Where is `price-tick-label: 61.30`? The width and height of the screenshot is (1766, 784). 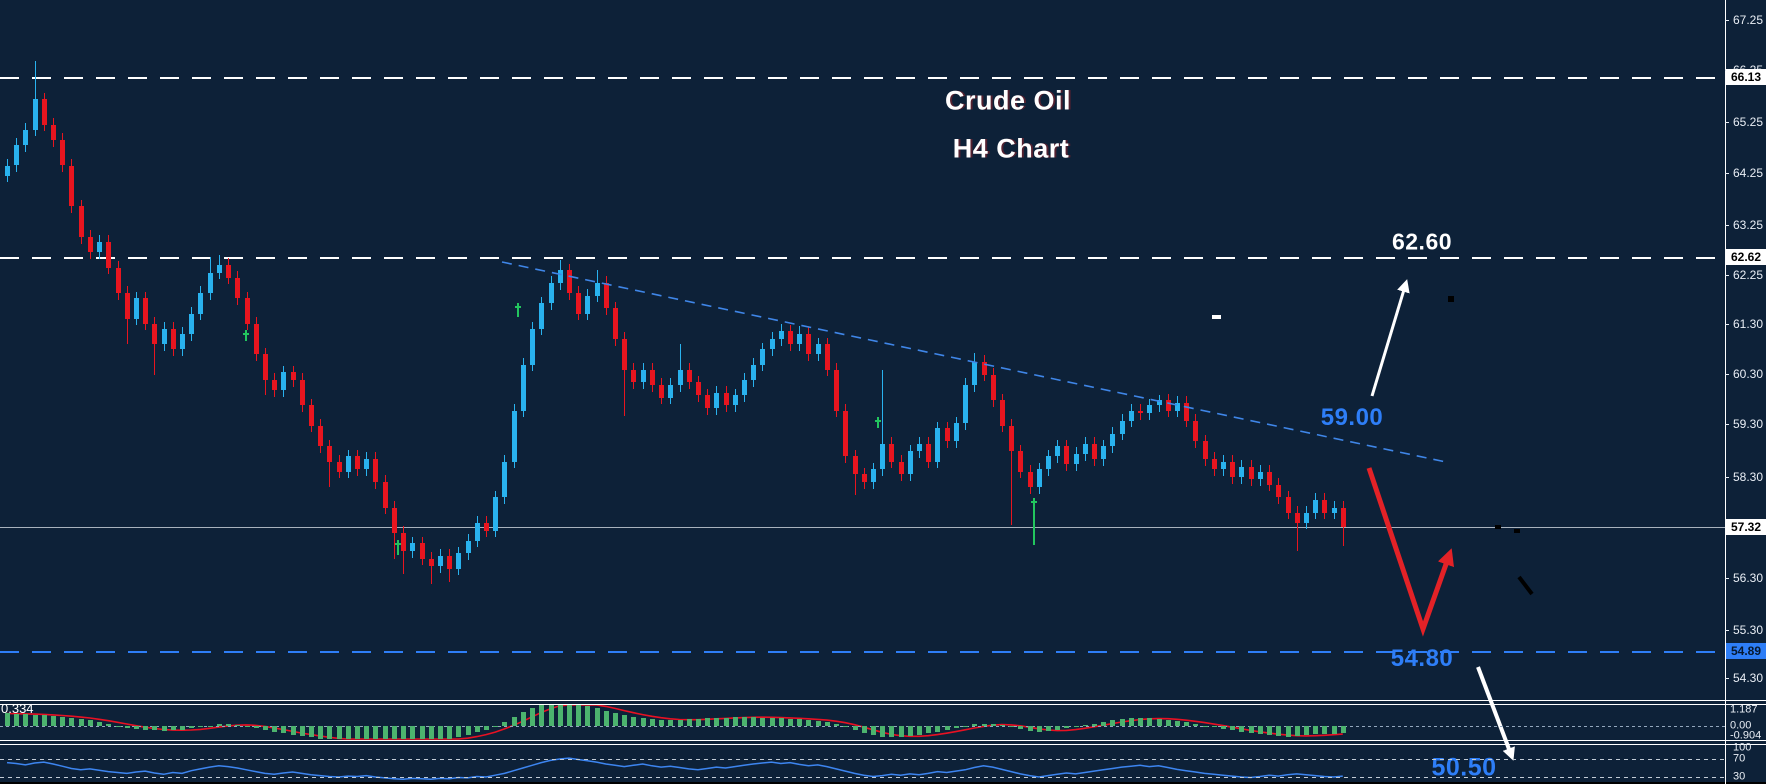 price-tick-label: 61.30 is located at coordinates (1748, 324).